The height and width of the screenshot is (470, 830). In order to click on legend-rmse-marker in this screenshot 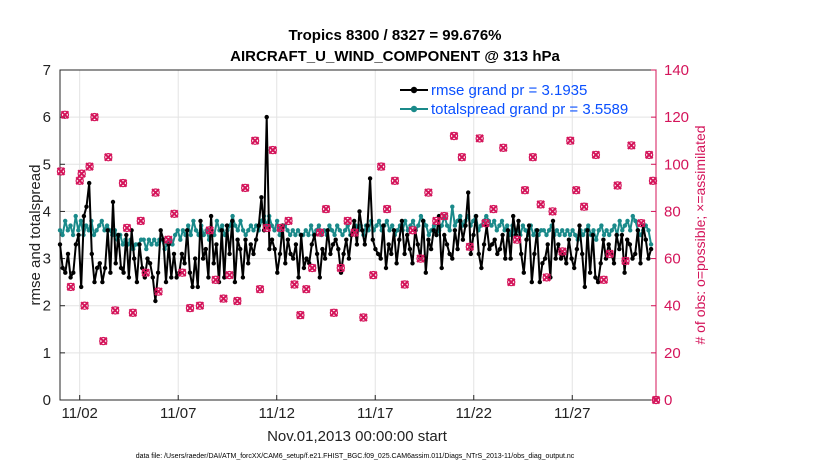, I will do `click(414, 90)`.